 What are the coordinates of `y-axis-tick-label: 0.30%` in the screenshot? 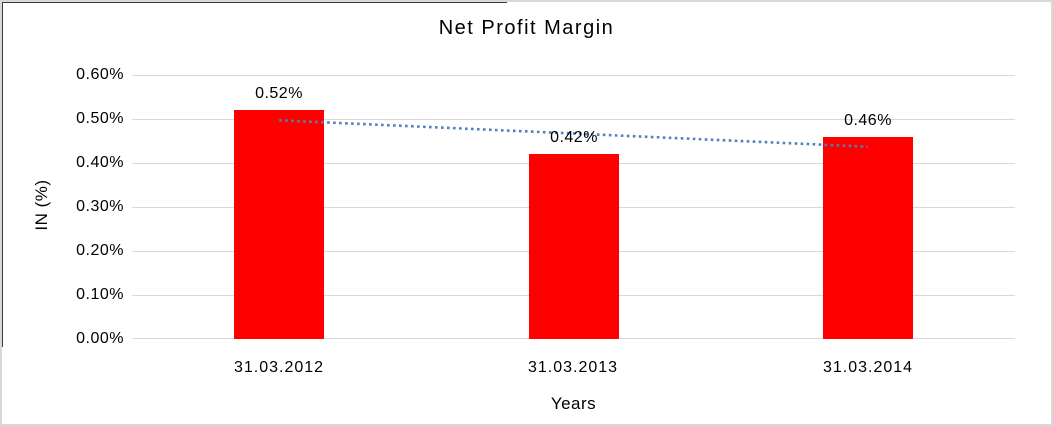 It's located at (100, 206).